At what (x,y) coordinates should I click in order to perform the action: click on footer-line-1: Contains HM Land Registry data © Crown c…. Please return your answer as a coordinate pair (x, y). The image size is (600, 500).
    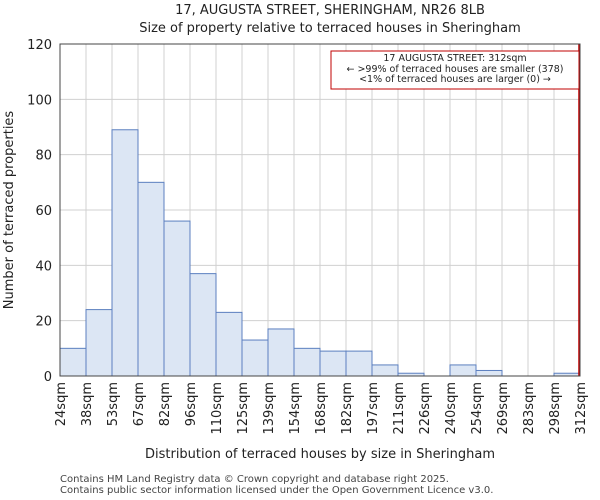
    Looking at the image, I should click on (254, 479).